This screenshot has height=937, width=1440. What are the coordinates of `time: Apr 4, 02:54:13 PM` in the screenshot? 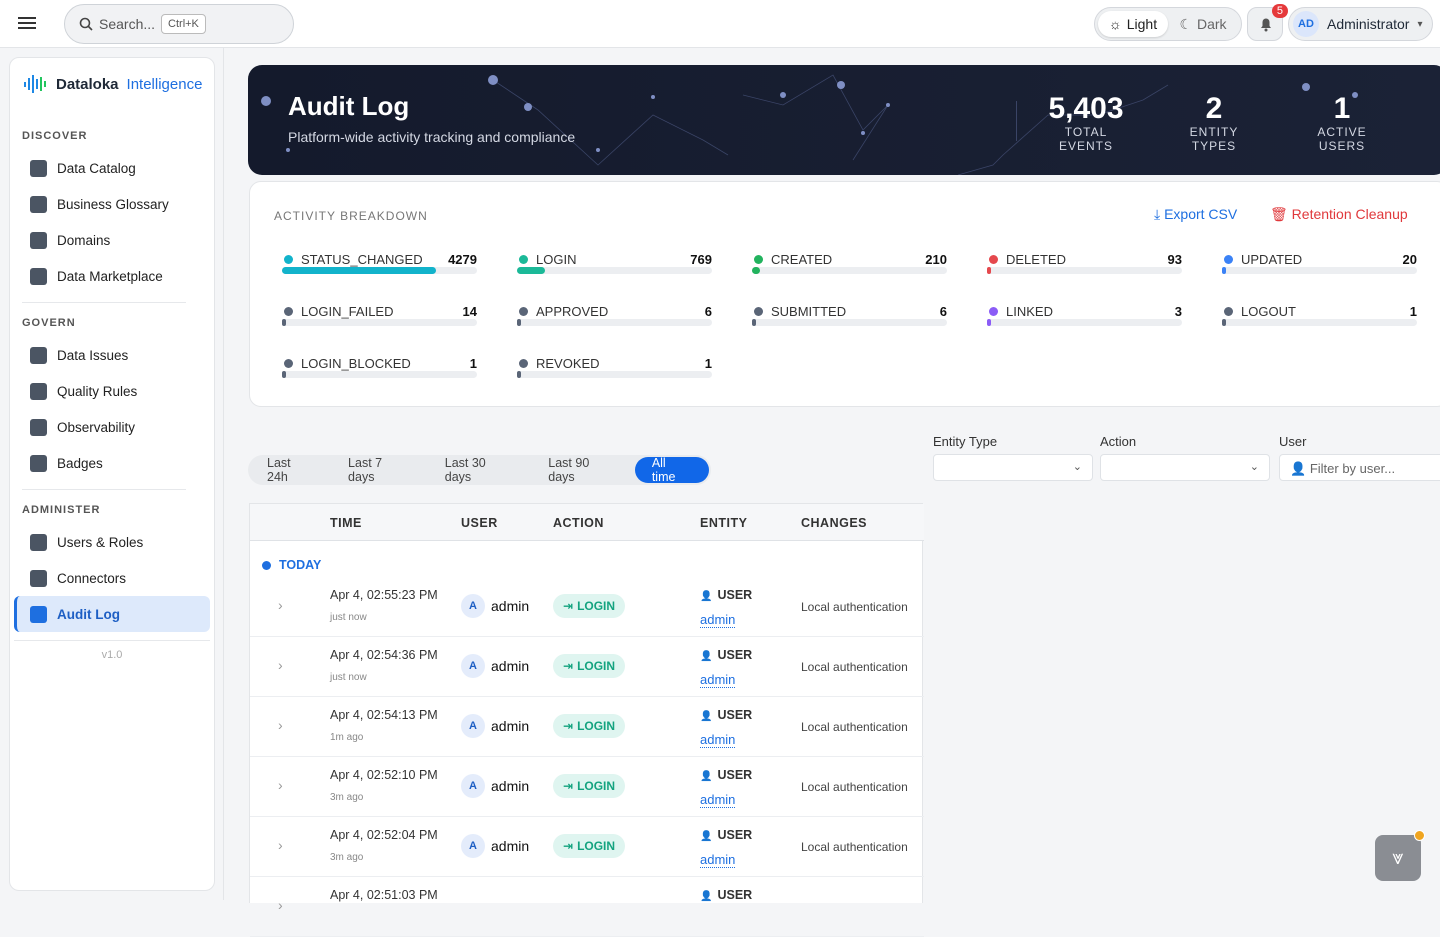 It's located at (384, 715).